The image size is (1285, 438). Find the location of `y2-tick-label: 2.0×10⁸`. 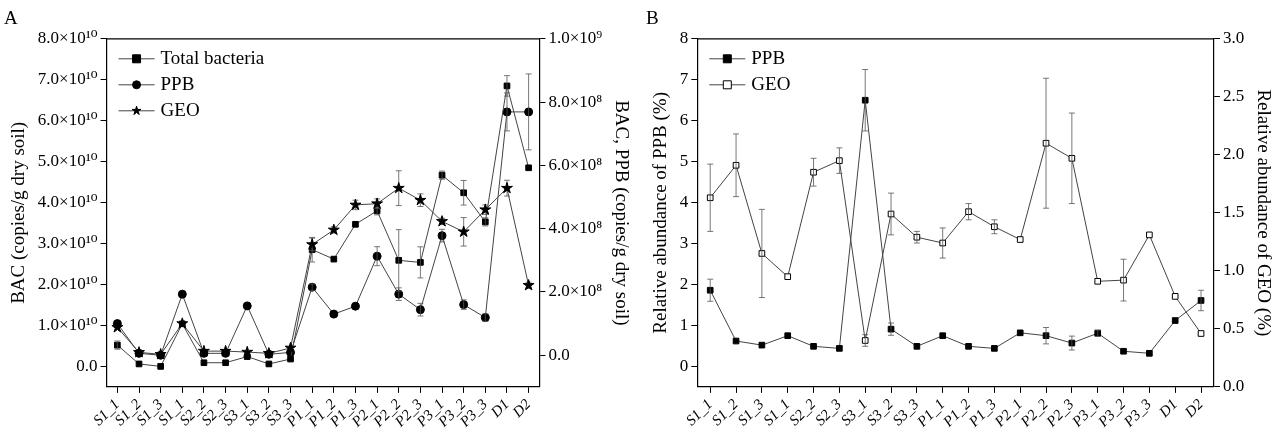

y2-tick-label: 2.0×10⁸ is located at coordinates (575, 291).